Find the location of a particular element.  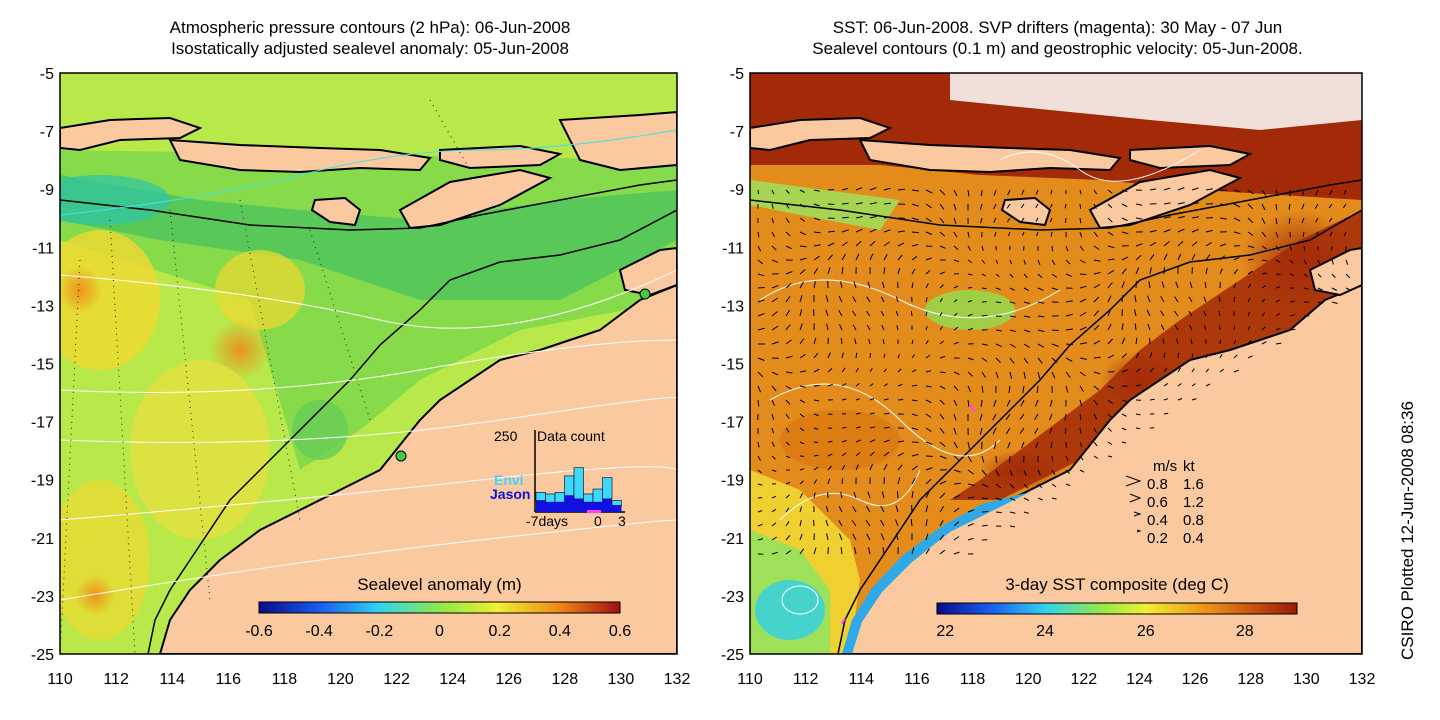

longitude-tick-label: 128 is located at coordinates (1250, 679).